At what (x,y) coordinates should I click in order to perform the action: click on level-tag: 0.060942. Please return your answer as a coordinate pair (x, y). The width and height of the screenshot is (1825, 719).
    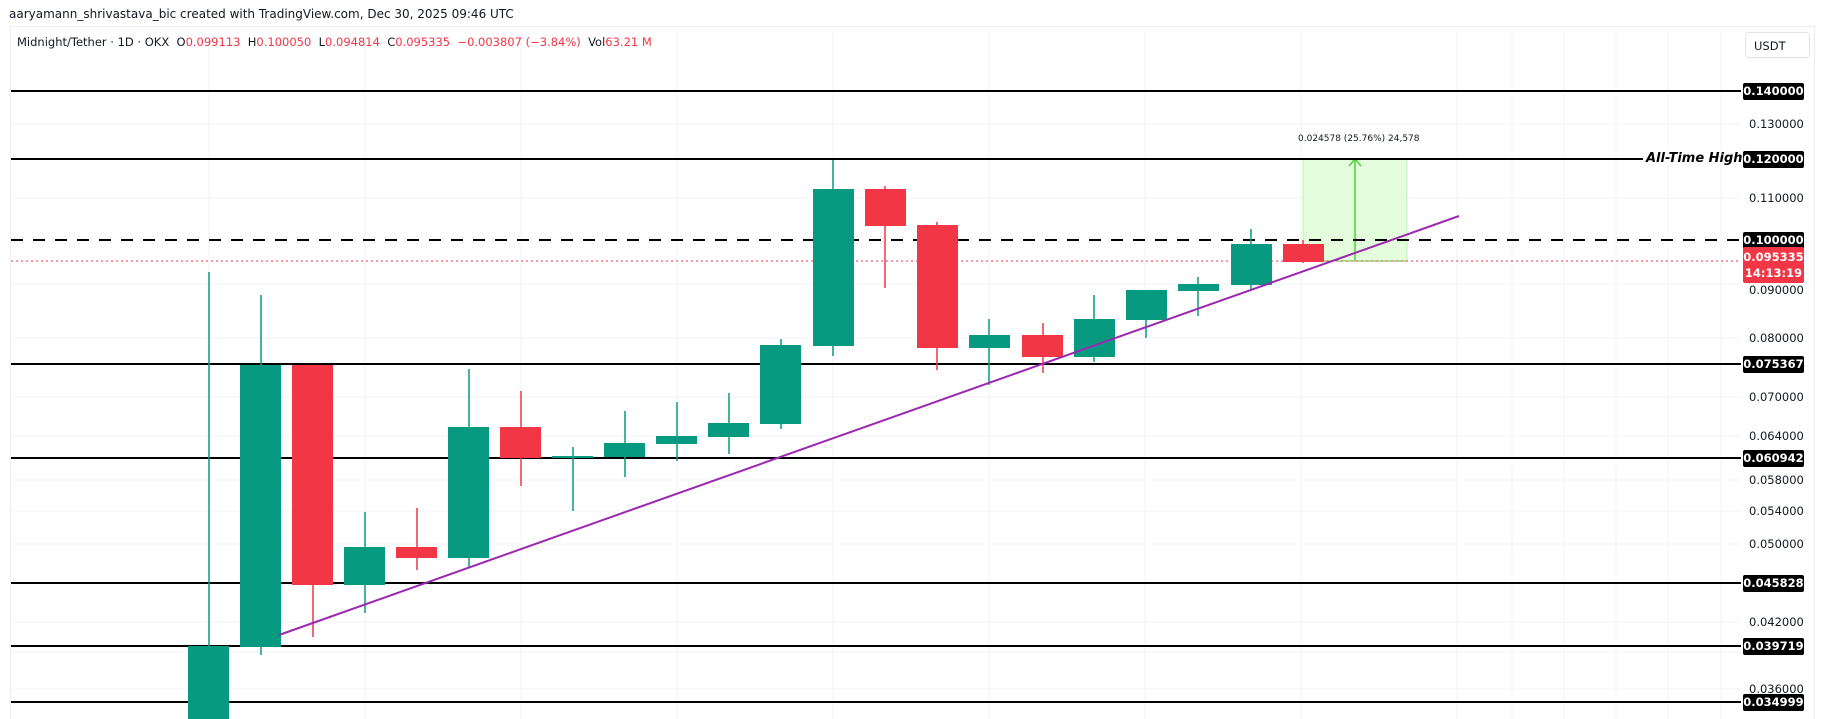
    Looking at the image, I should click on (1773, 458).